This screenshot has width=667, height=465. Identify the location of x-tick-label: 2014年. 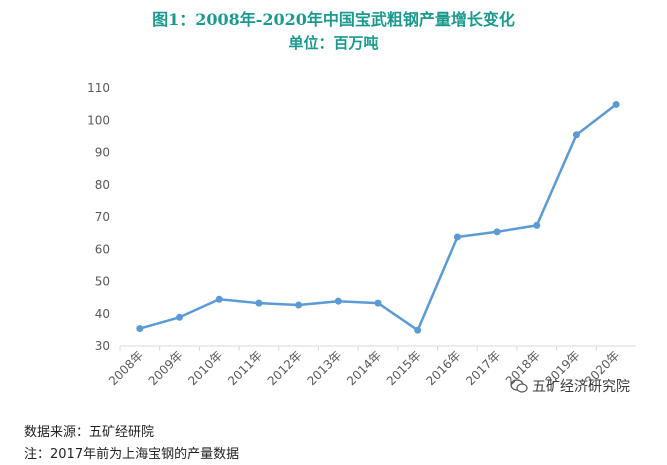
(364, 368).